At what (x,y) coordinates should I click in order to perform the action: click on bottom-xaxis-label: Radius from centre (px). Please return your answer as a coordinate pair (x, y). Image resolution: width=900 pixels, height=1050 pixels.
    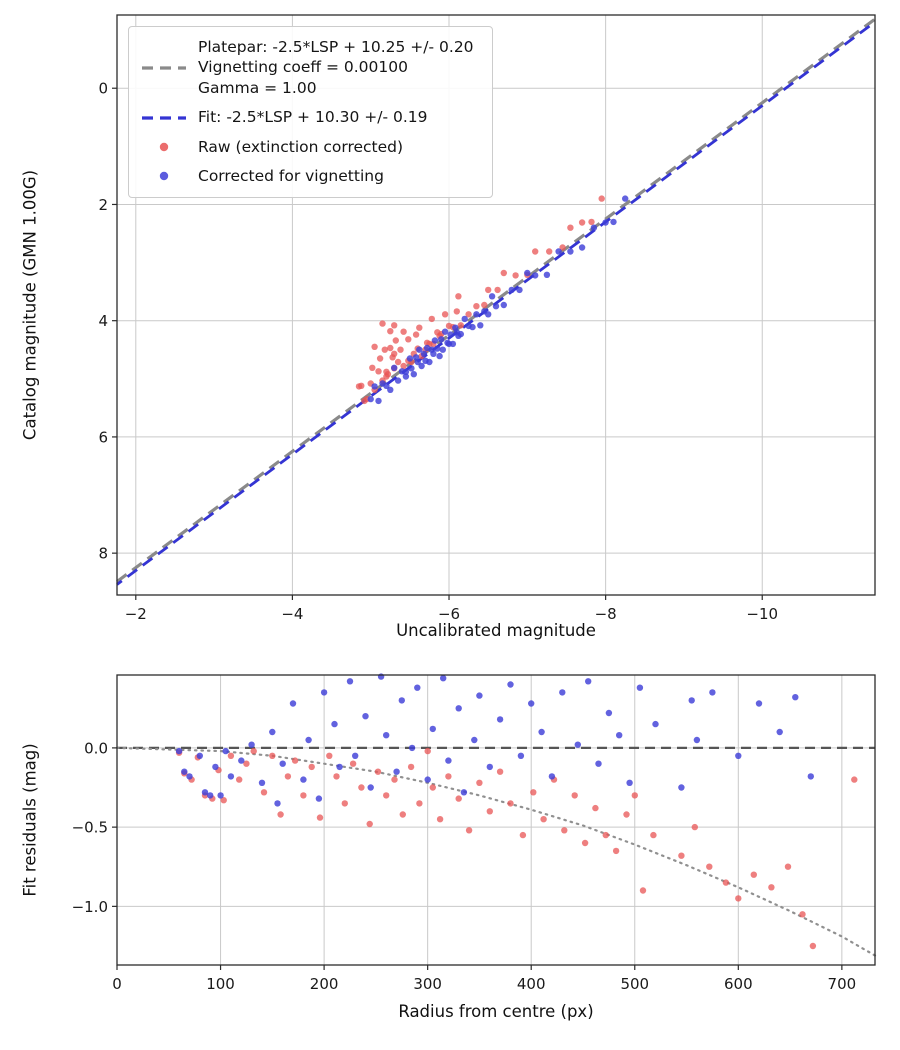
    Looking at the image, I should click on (496, 1011).